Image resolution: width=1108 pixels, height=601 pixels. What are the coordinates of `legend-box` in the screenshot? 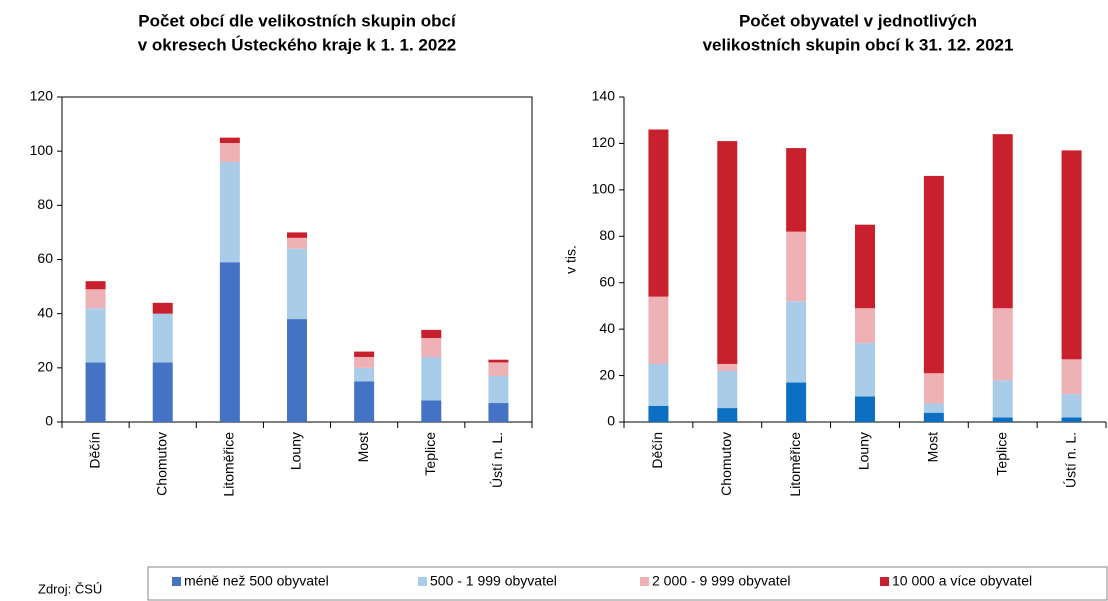 It's located at (627, 583).